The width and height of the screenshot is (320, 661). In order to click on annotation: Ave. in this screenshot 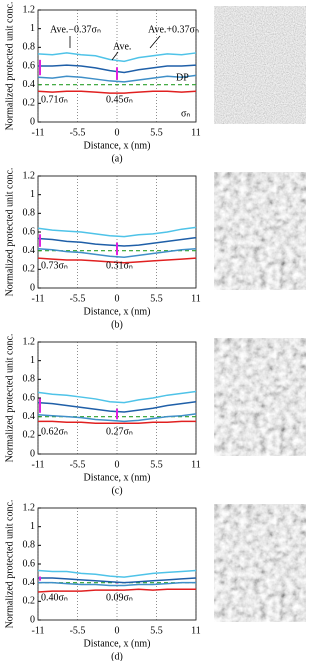, I will do `click(122, 46)`.